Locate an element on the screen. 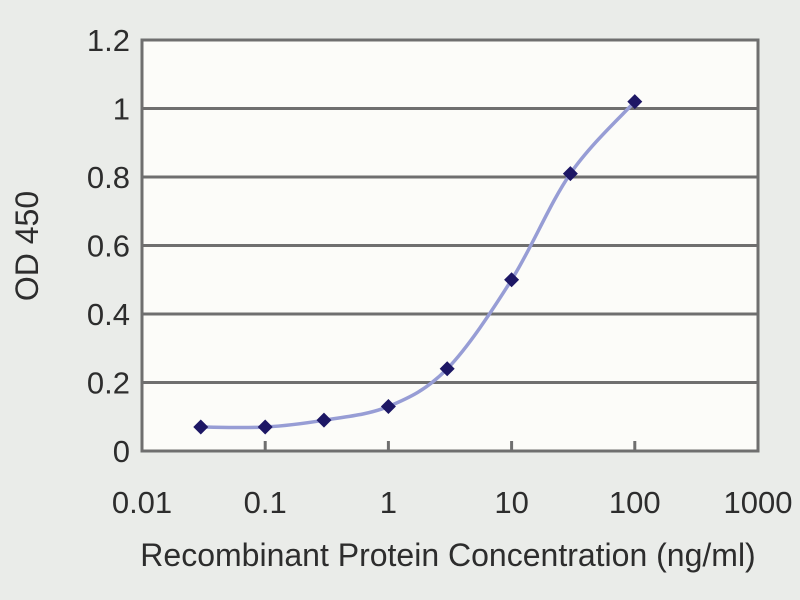  x-tick-label: 100 is located at coordinates (635, 502).